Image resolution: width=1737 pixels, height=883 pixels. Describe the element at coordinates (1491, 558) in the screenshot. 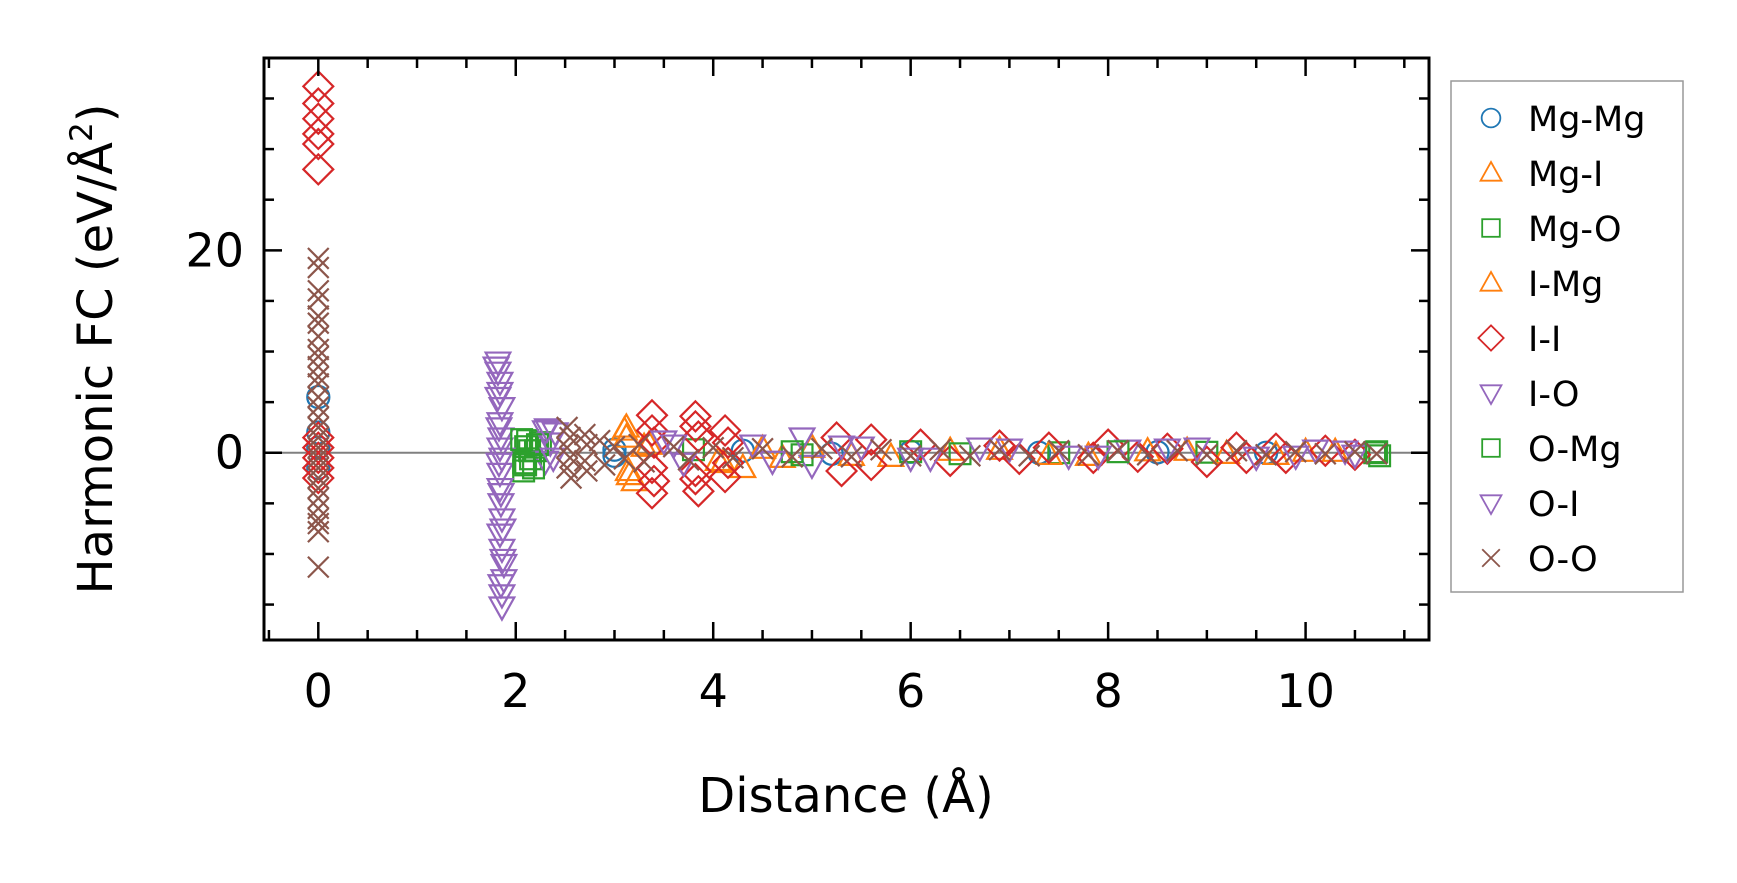

I see `legend-marker-o-o` at that location.